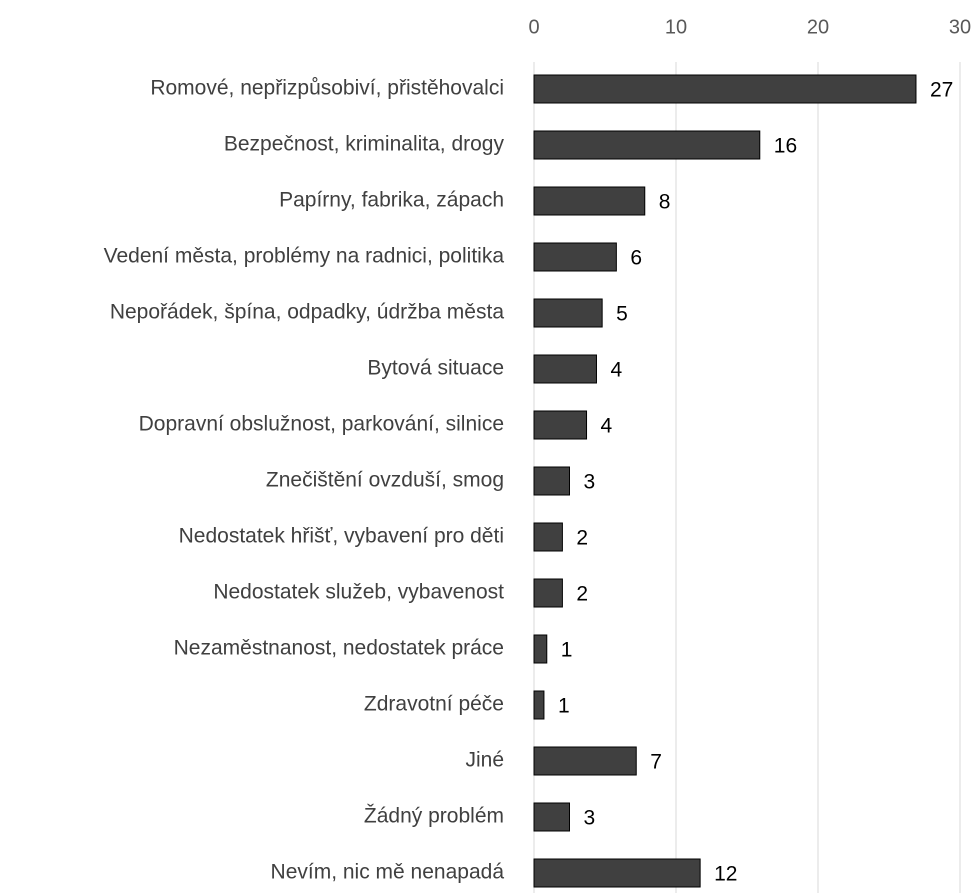 The image size is (976, 893). I want to click on x-tick-label: 10, so click(676, 27).